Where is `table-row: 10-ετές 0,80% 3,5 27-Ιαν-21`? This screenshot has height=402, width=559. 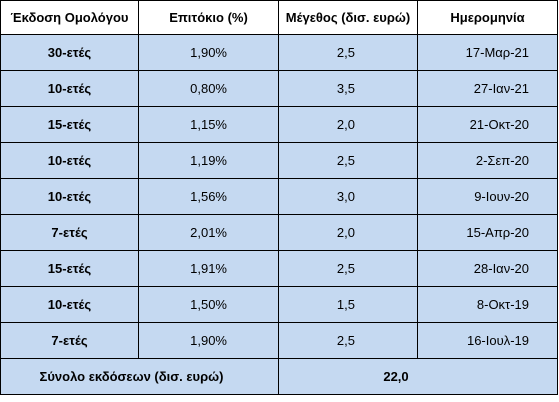 table-row: 10-ετές 0,80% 3,5 27-Ιαν-21 is located at coordinates (279, 88).